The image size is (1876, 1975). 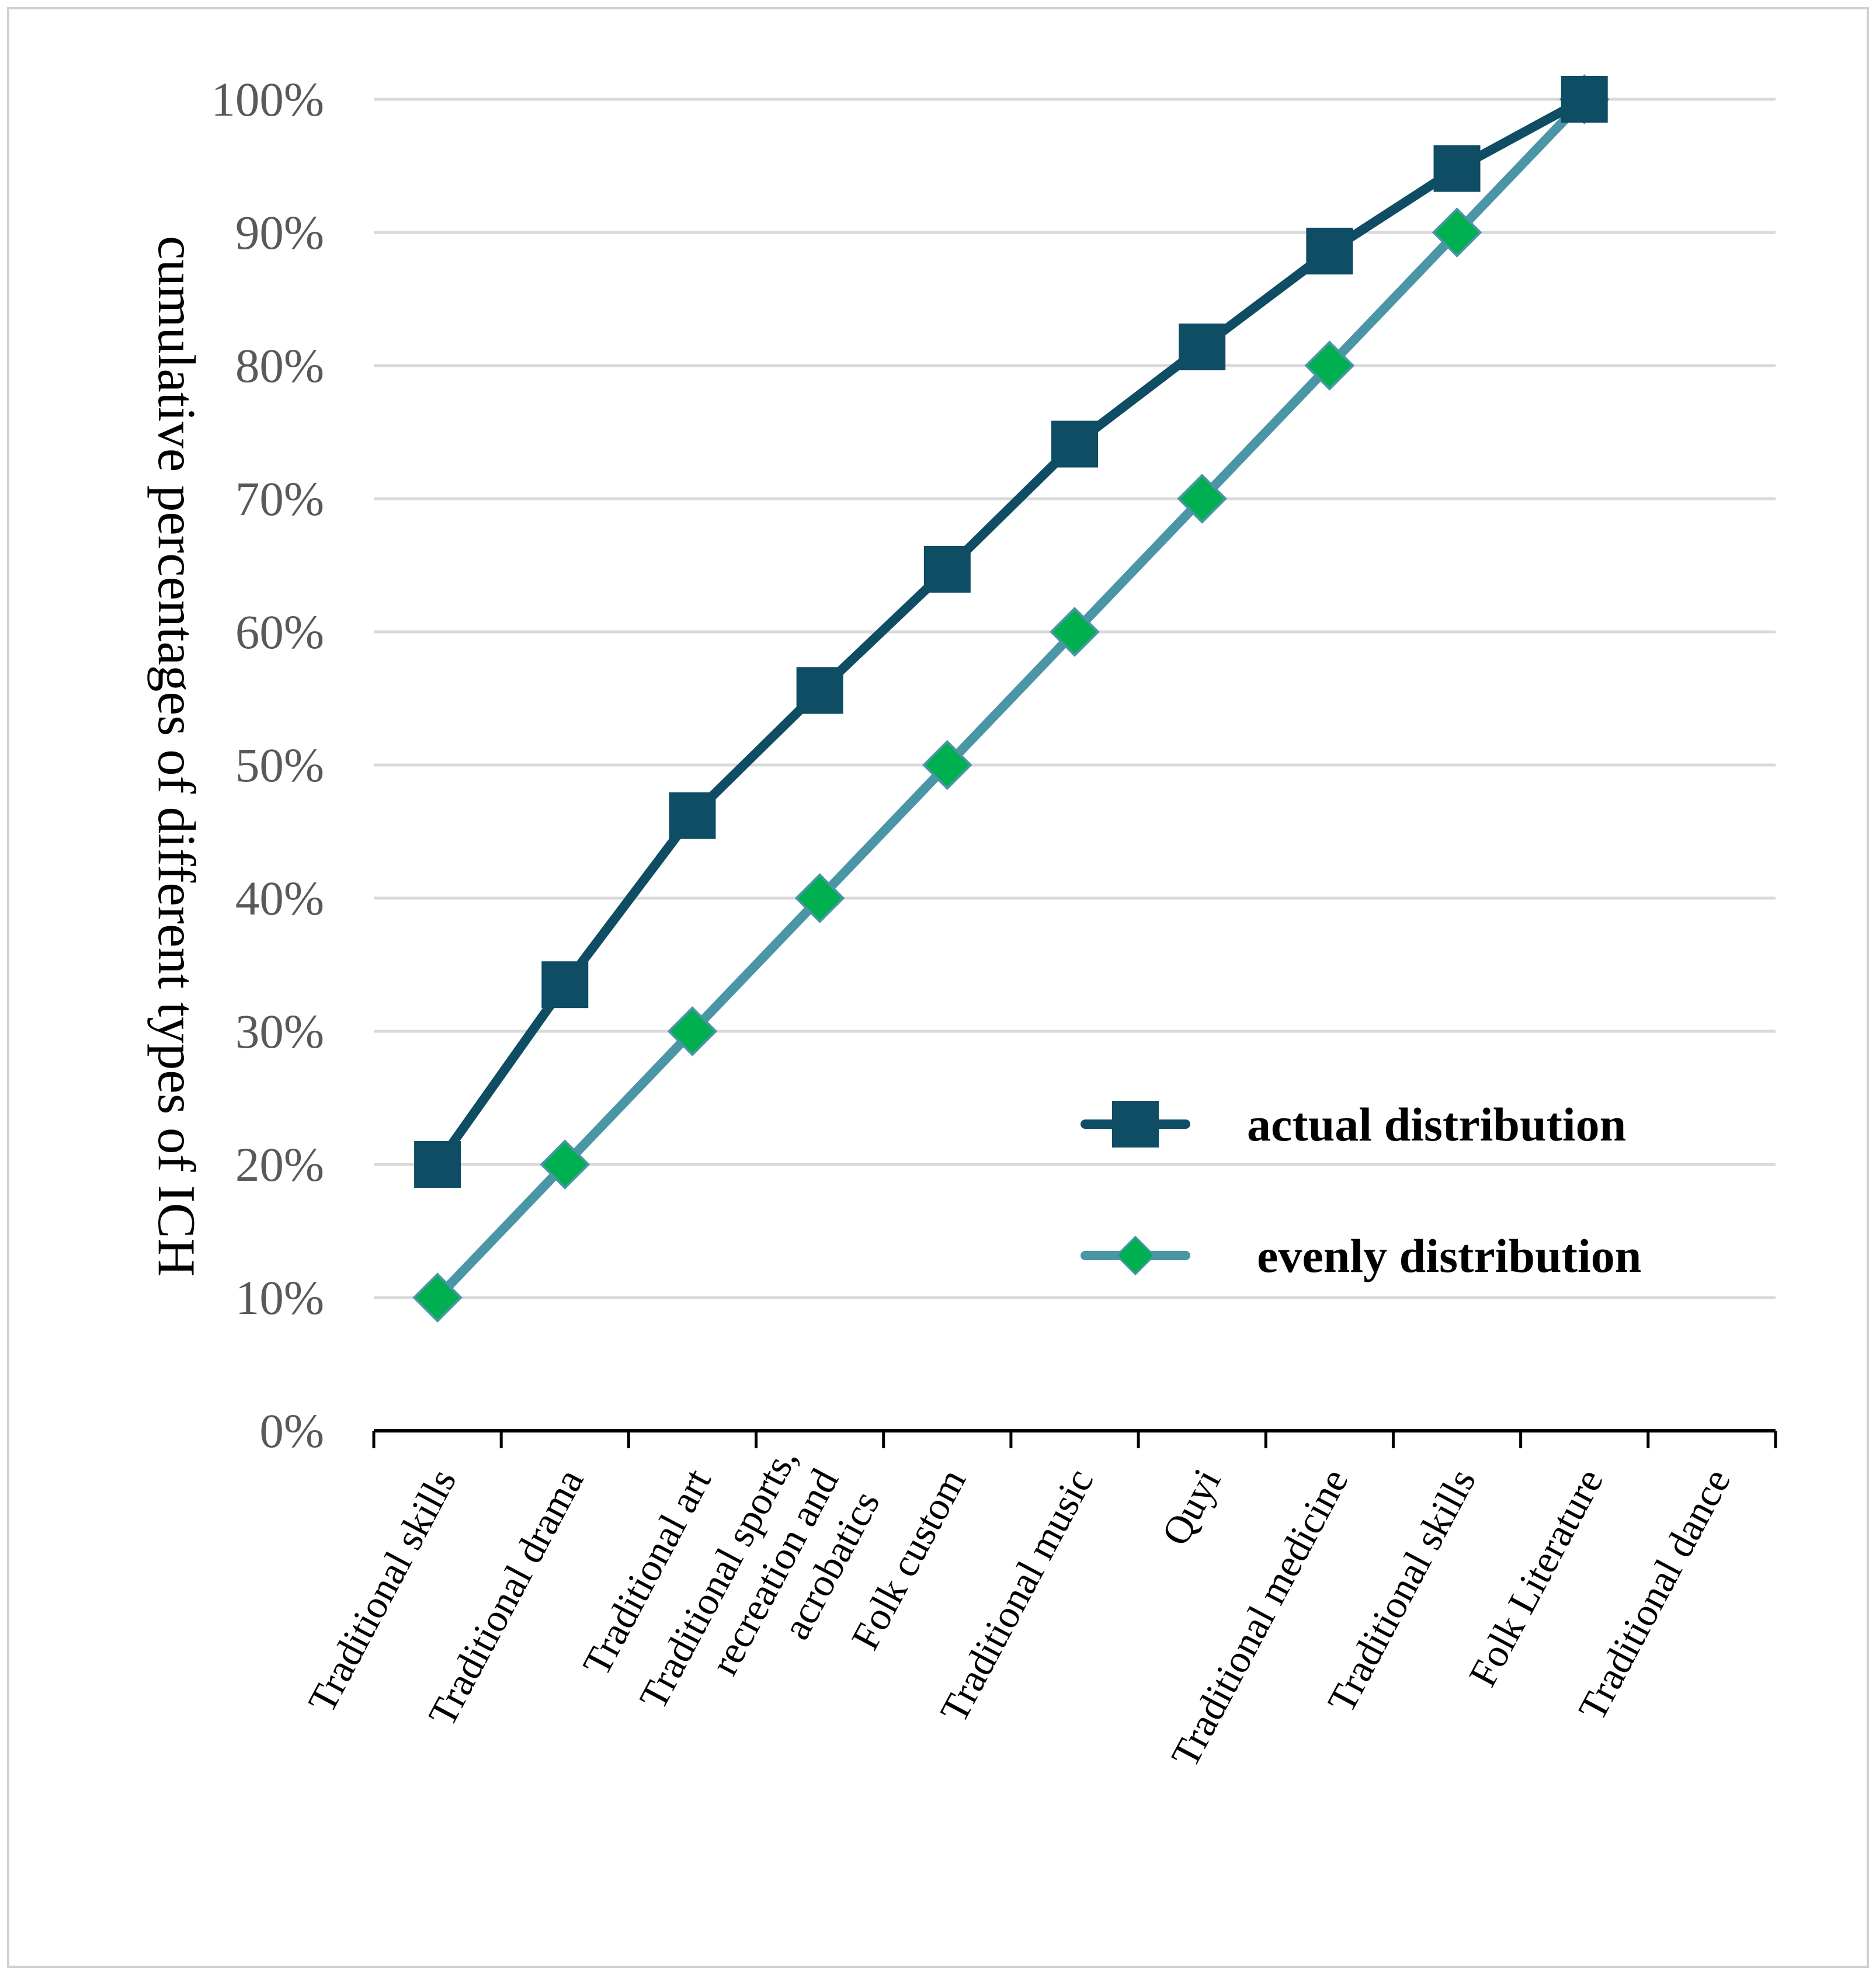 I want to click on y-tick-label: 30%, so click(x=279, y=1031).